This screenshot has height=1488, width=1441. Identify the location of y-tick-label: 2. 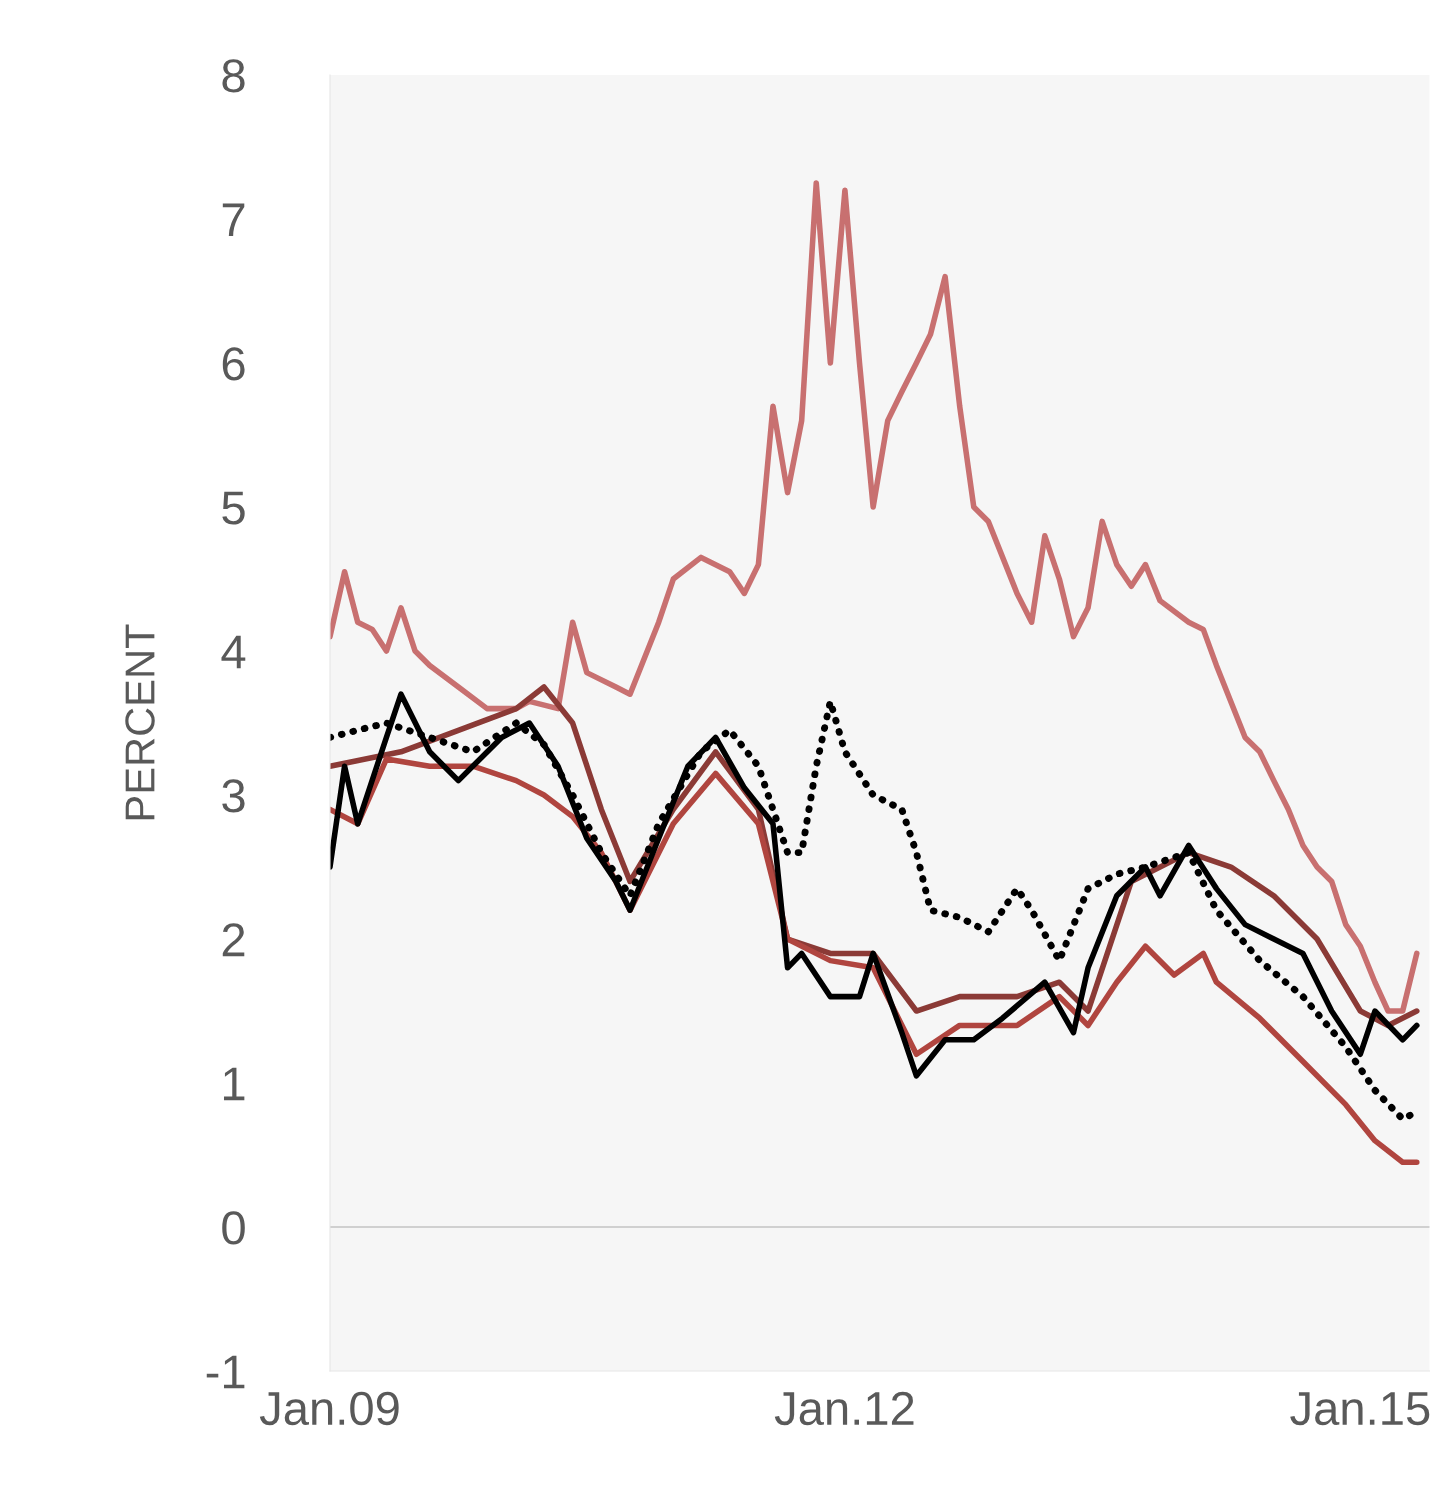
(233, 940).